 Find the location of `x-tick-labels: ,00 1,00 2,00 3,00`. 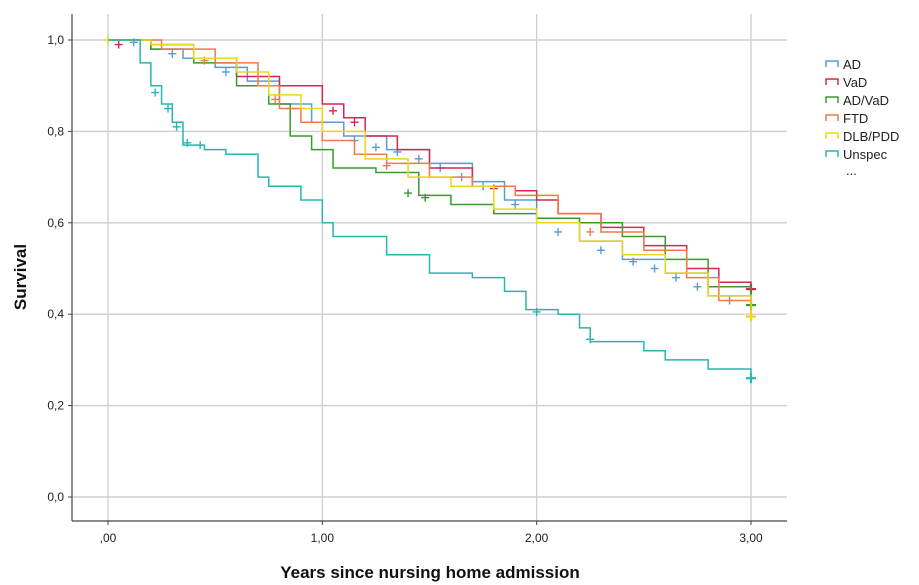

x-tick-labels: ,00 1,00 2,00 3,00 is located at coordinates (431, 538).